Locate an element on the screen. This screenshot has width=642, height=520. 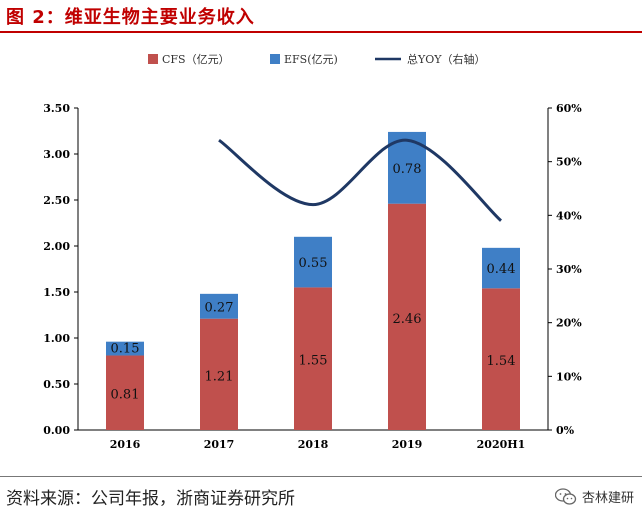
data-label-cfs: 1.54 is located at coordinates (501, 361).